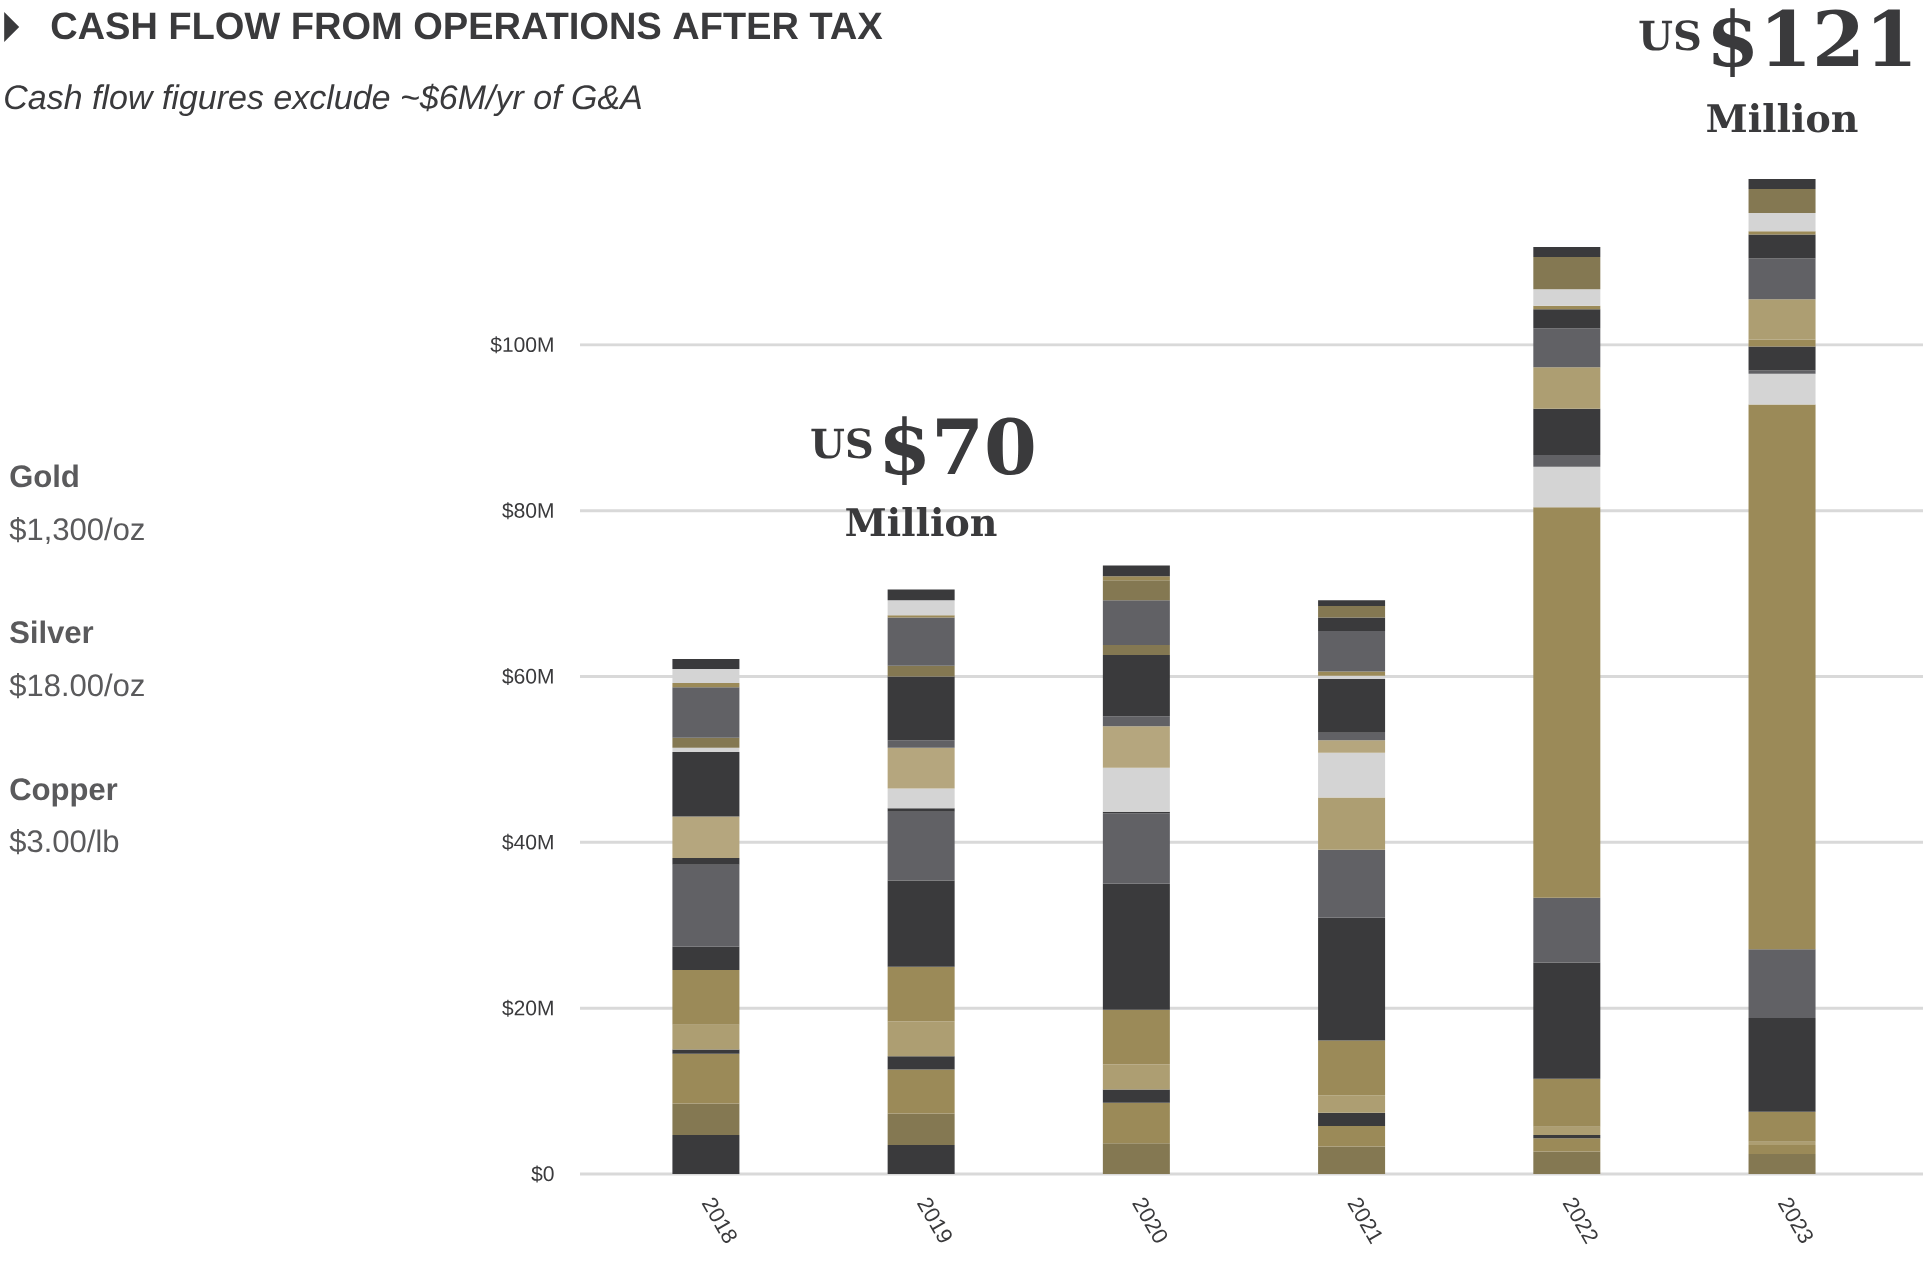 This screenshot has height=1266, width=1923. What do you see at coordinates (1782, 118) in the screenshot?
I see `text: Million` at bounding box center [1782, 118].